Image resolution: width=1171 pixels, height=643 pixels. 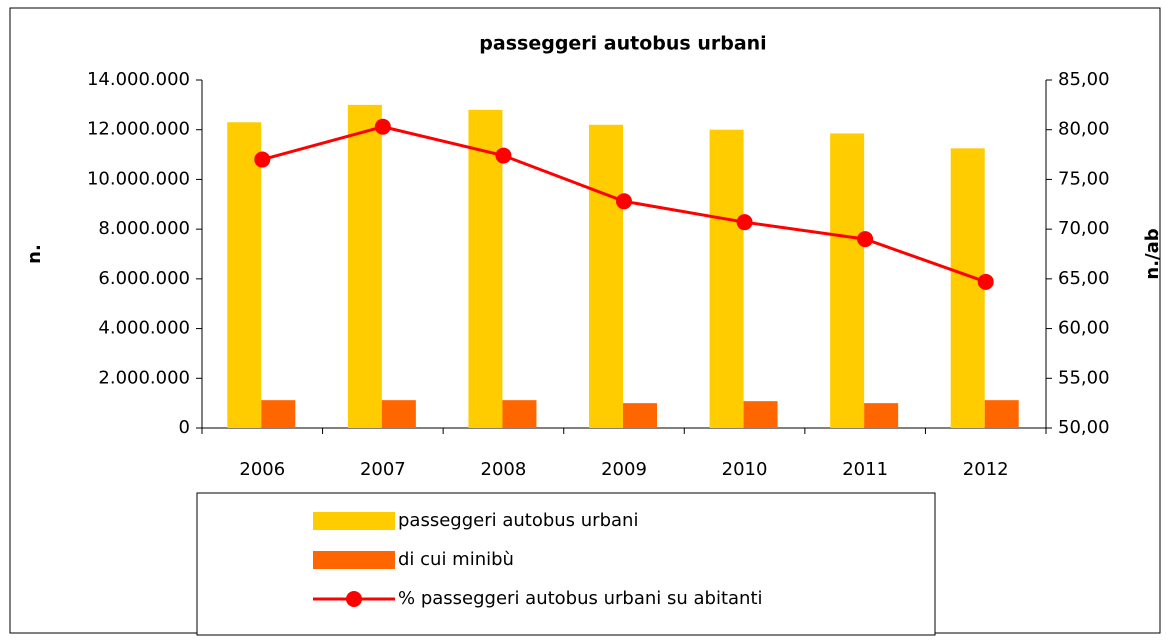 I want to click on legend-label: di cui minibù, so click(x=456, y=559).